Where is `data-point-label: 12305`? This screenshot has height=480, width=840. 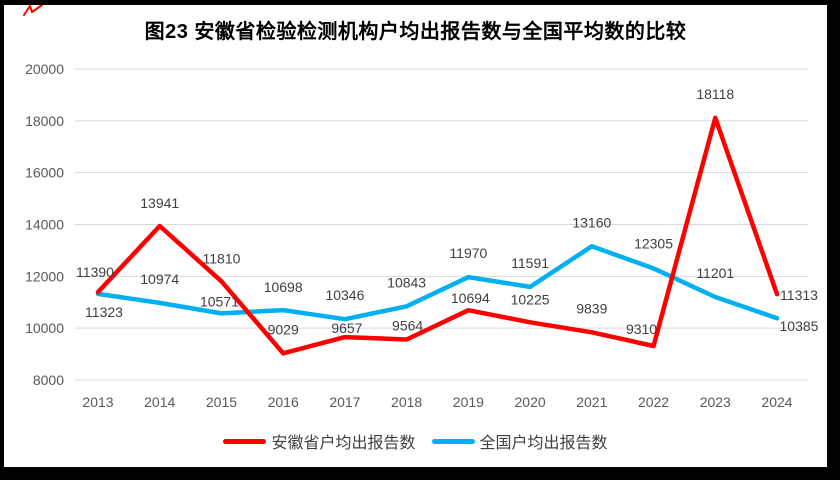 data-point-label: 12305 is located at coordinates (653, 243).